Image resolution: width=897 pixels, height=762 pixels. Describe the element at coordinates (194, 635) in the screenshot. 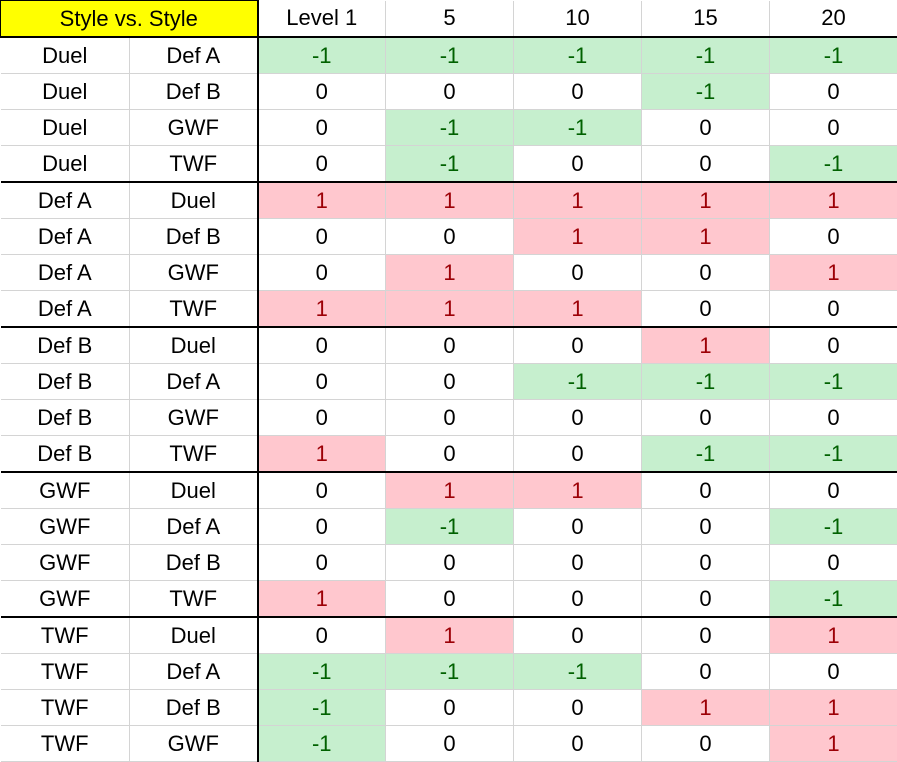

I see `opponent-style-cell: Duel` at that location.